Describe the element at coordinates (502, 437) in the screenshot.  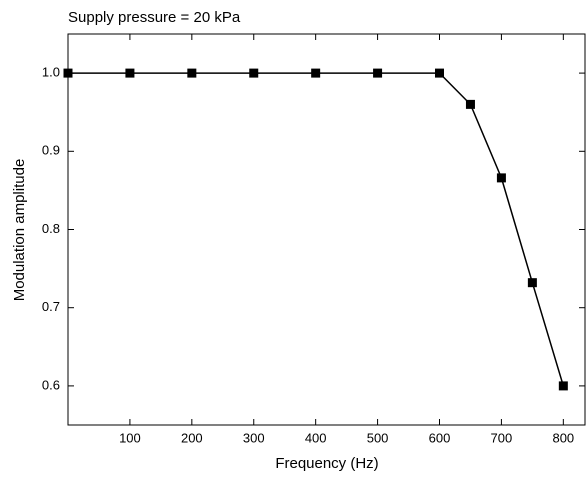
I see `x-tick-label: 700` at that location.